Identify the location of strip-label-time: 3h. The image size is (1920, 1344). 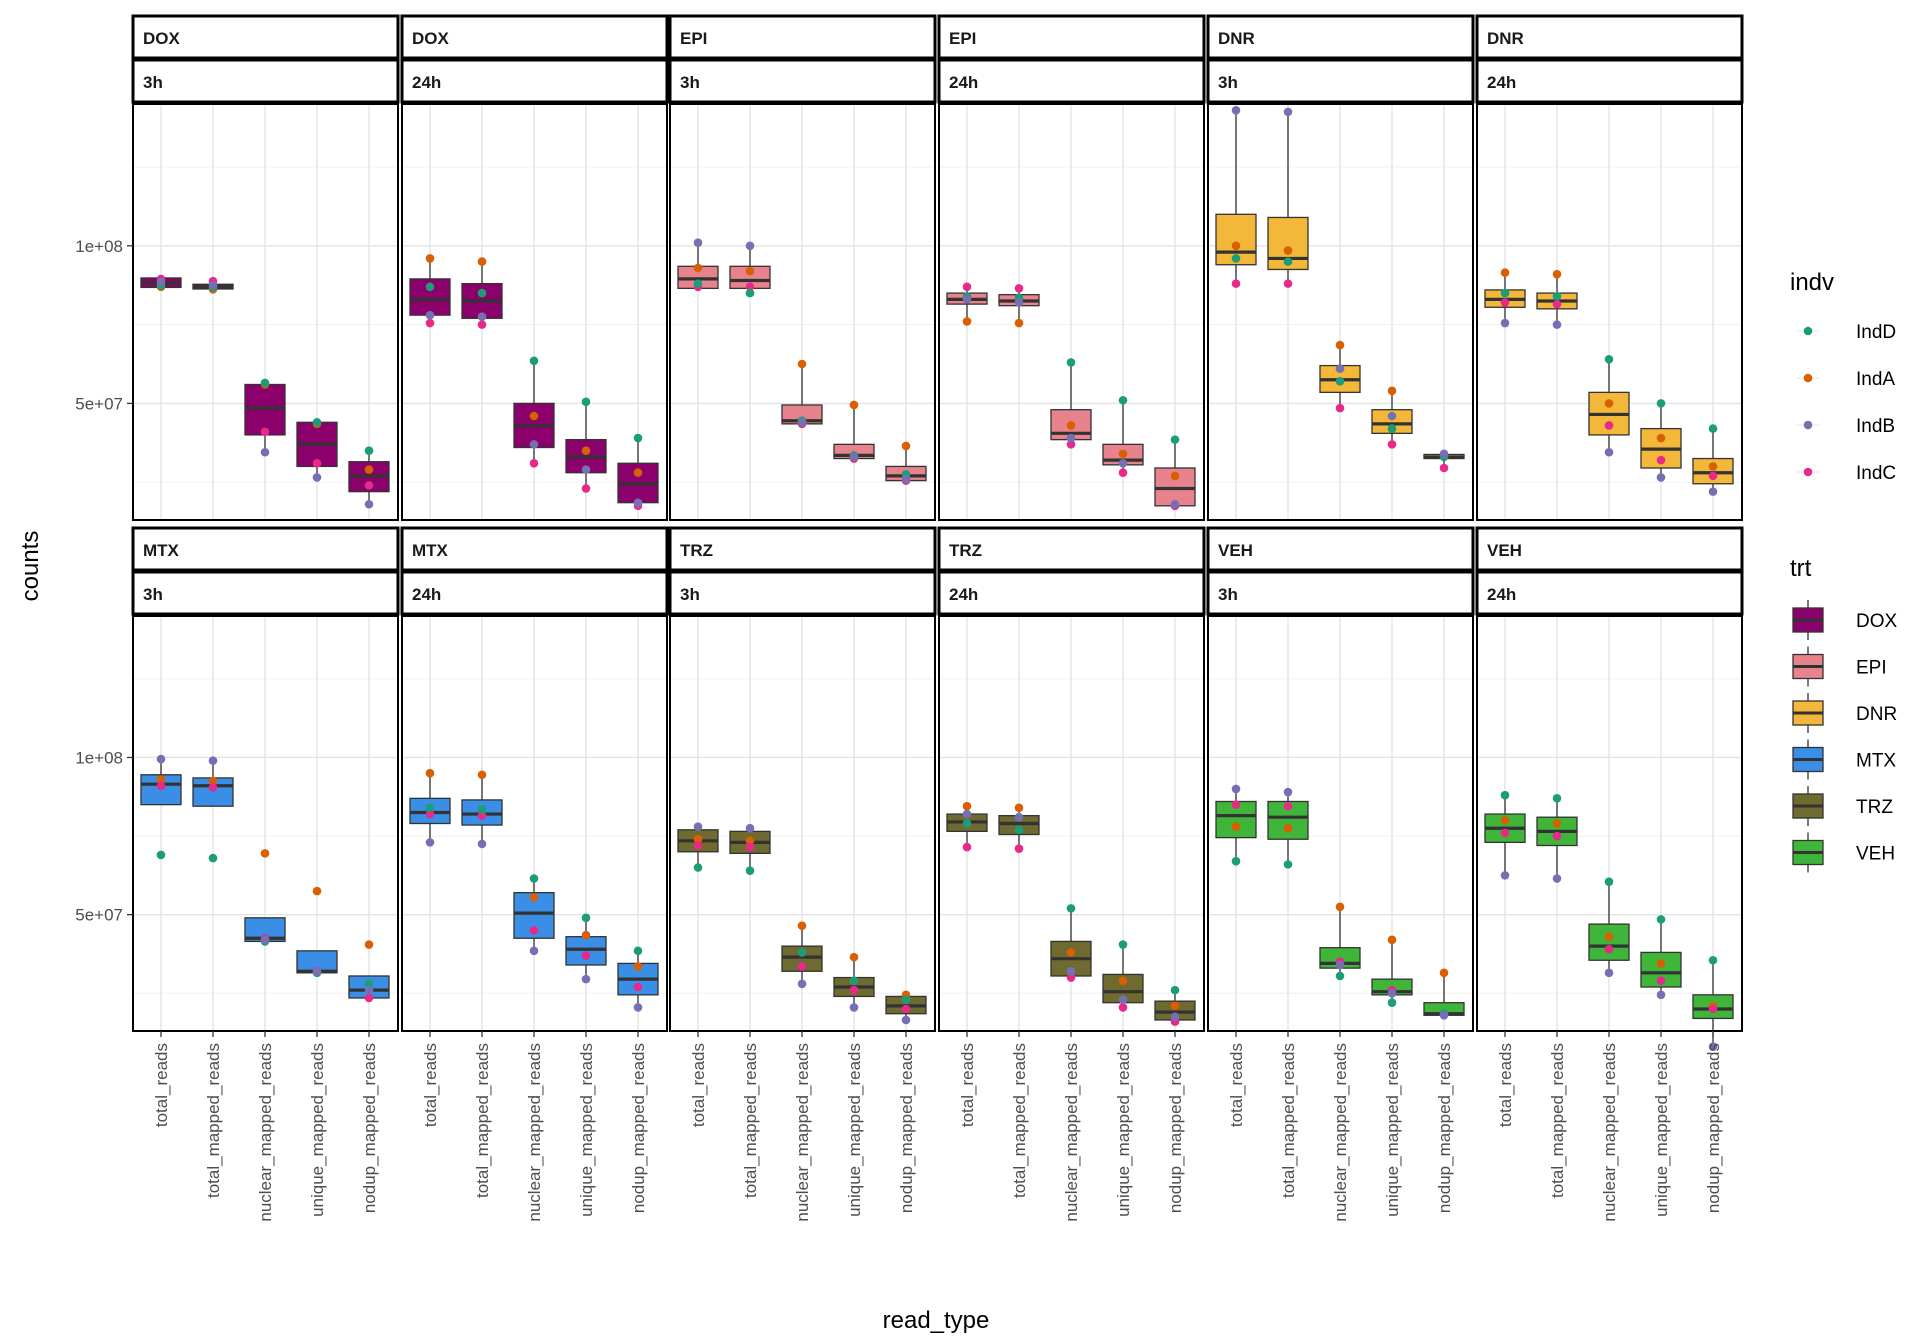
(1228, 594).